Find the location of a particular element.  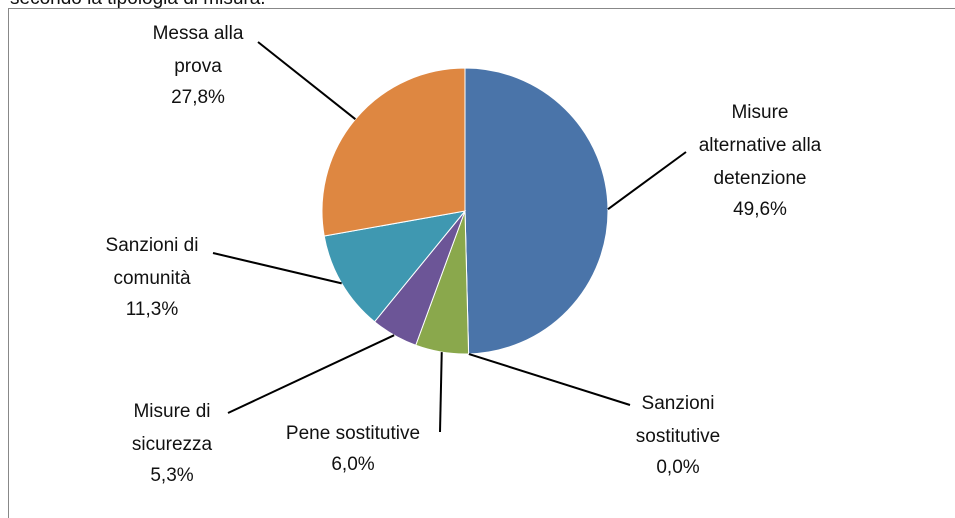

chart-title: secondo la tipologia di misura. is located at coordinates (138, 5).